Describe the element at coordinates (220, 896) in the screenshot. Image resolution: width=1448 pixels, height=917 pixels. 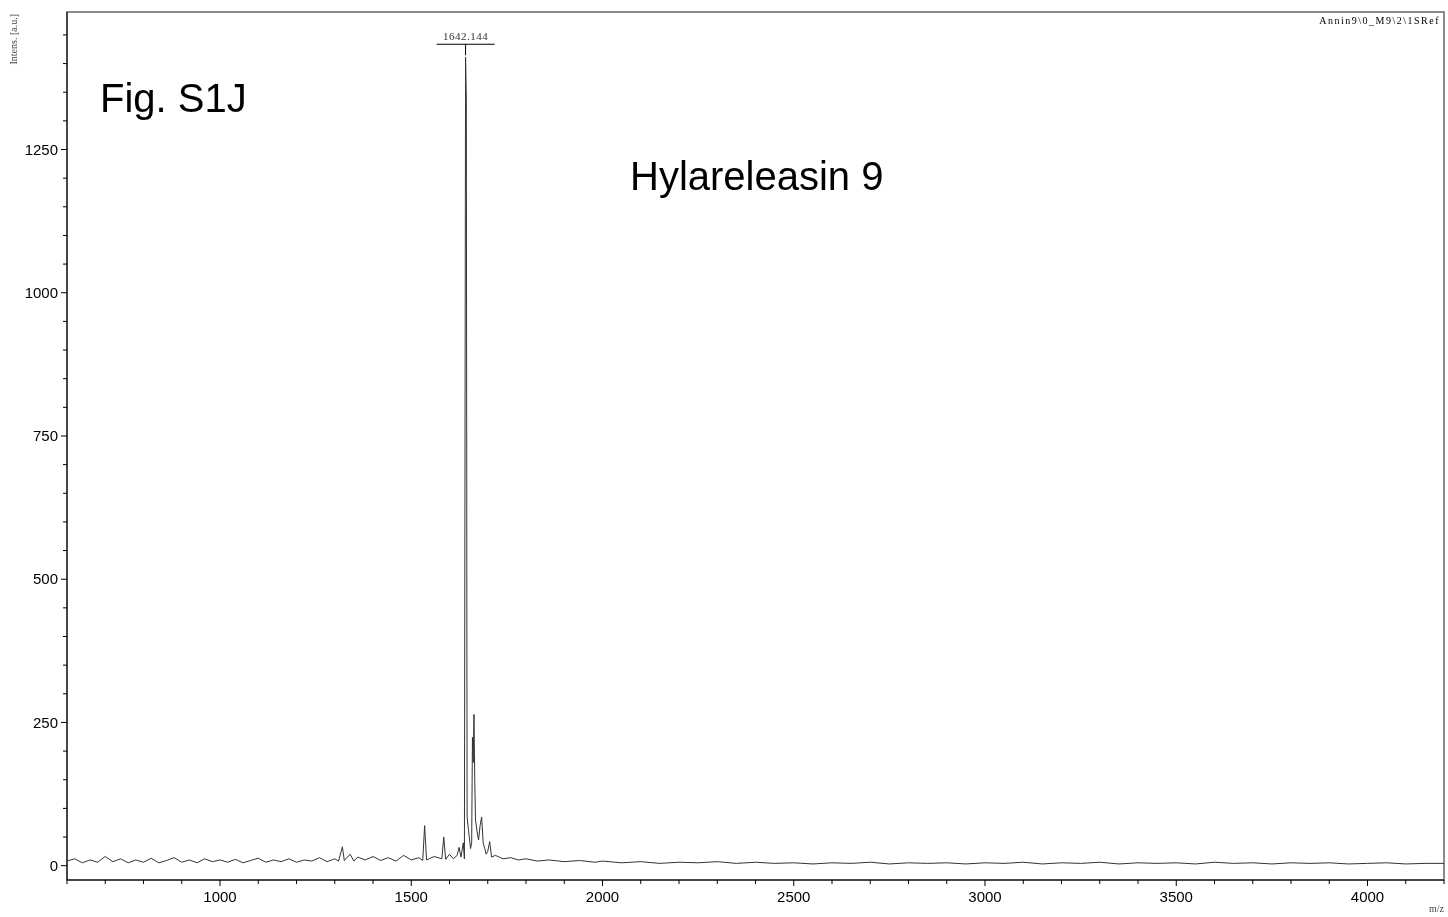
I see `x-tick-label: 1000` at that location.